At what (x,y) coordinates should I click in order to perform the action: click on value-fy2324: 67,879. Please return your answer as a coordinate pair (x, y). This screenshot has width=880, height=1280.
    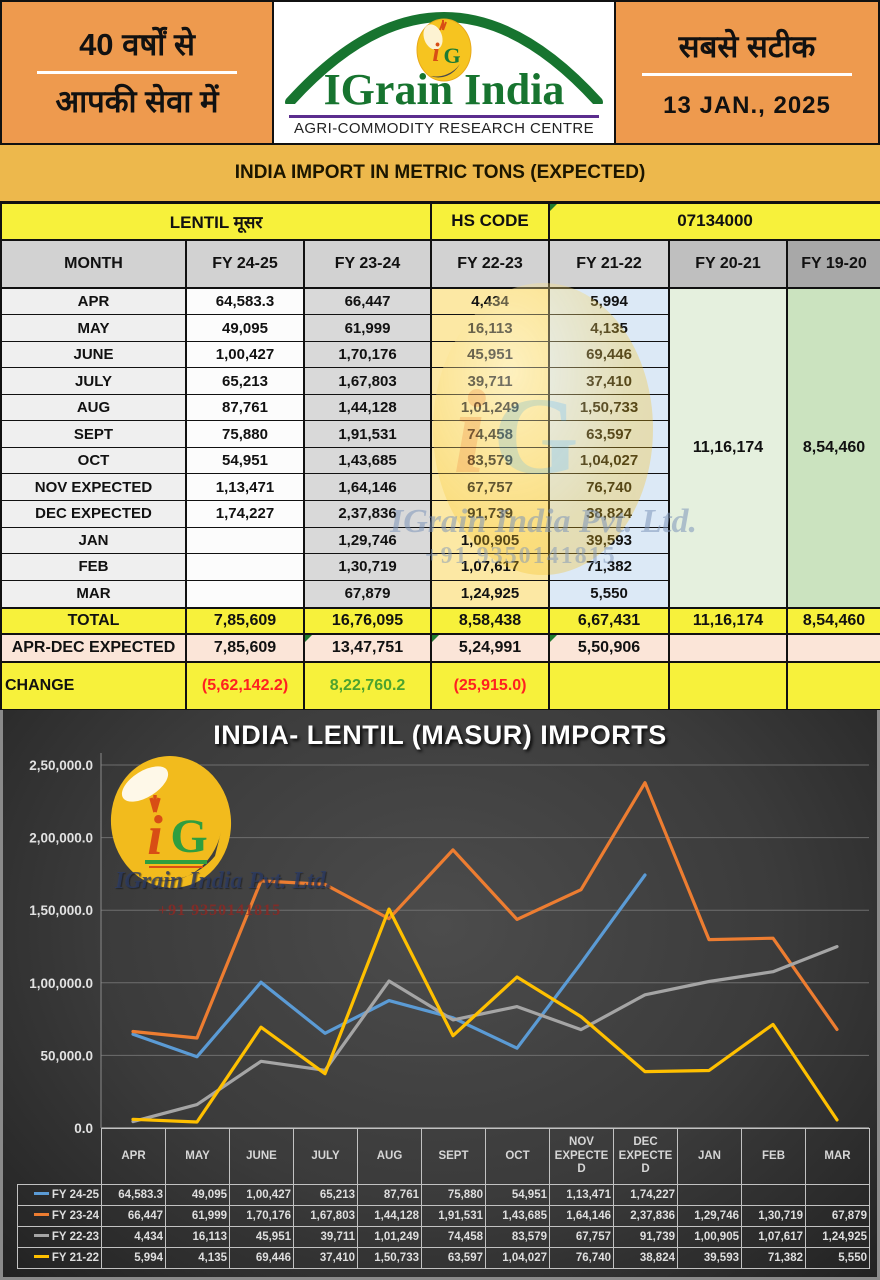
    Looking at the image, I should click on (367, 594).